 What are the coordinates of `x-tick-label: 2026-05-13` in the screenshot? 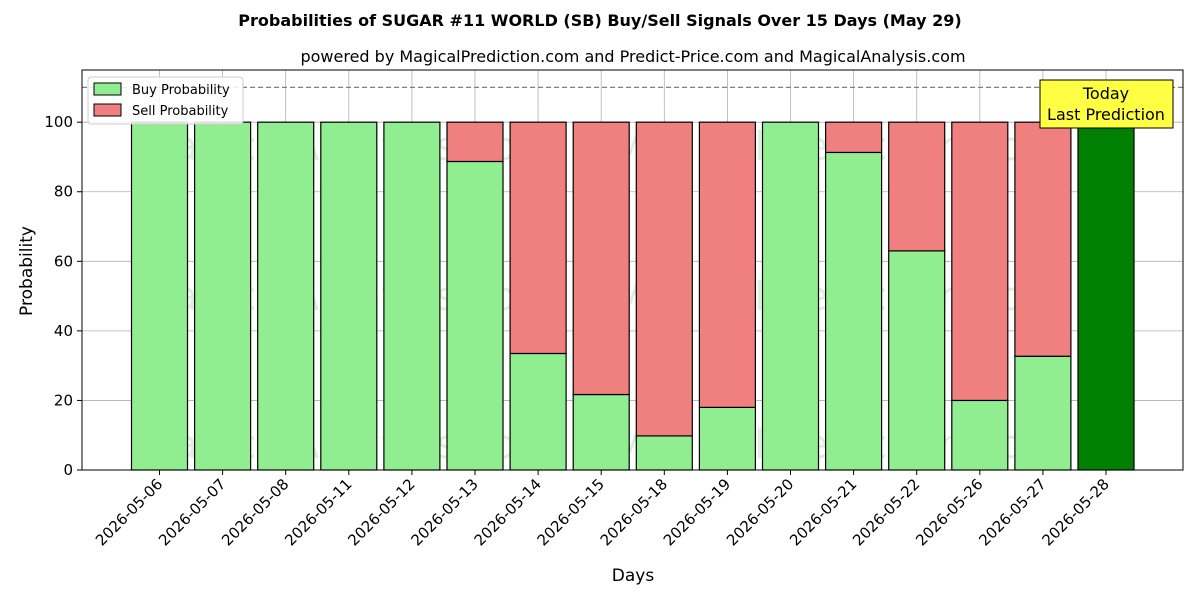 It's located at (444, 512).